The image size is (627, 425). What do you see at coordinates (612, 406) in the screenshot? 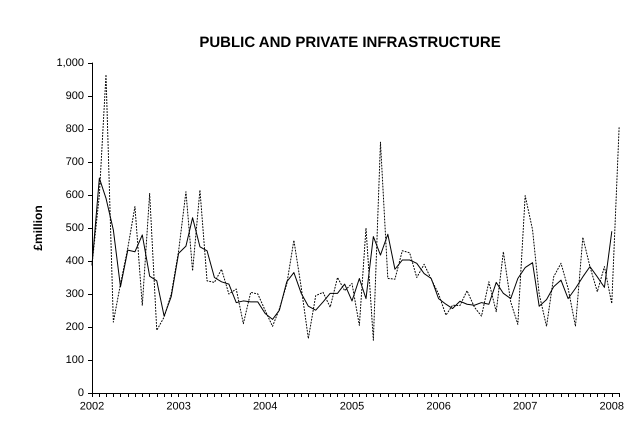
I see `x-tick-label: 2008` at bounding box center [612, 406].